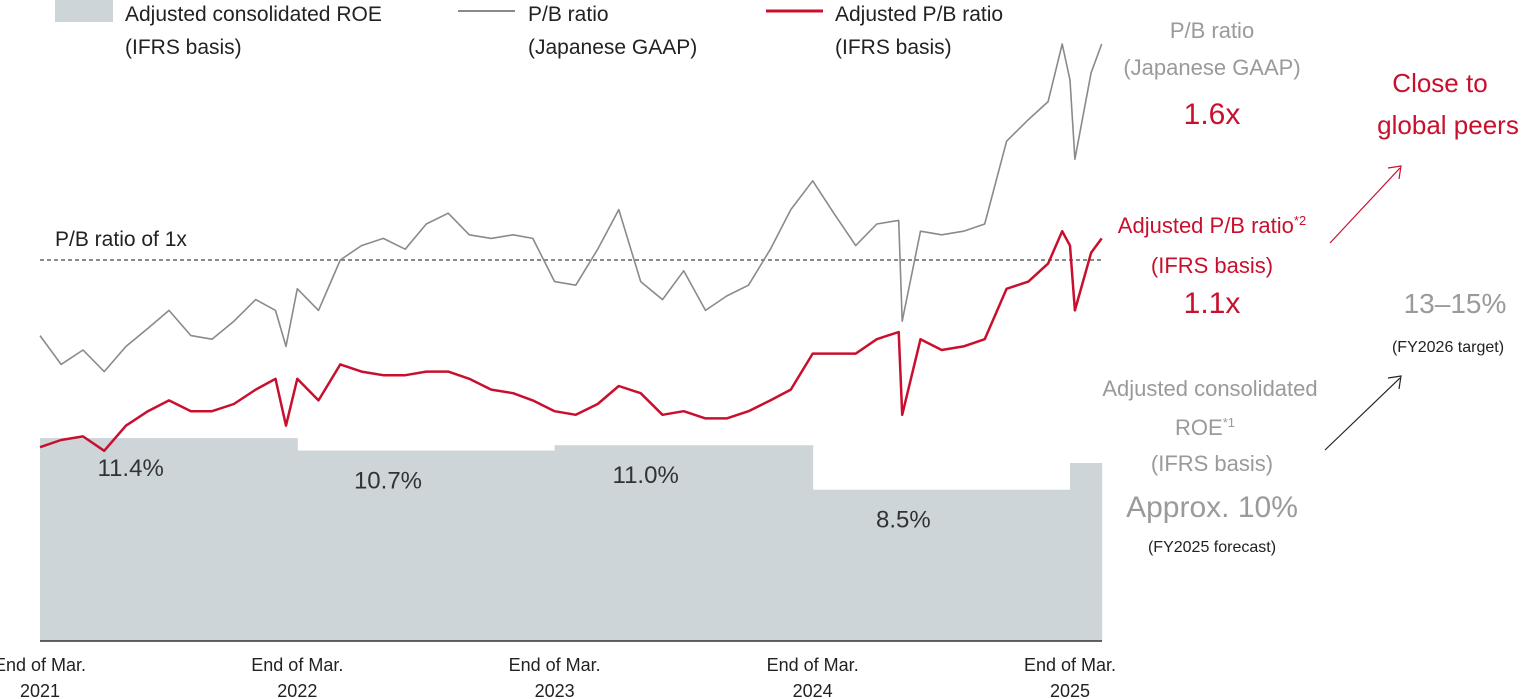  I want to click on ann-adj-pb-sup: *2, so click(1300, 220).